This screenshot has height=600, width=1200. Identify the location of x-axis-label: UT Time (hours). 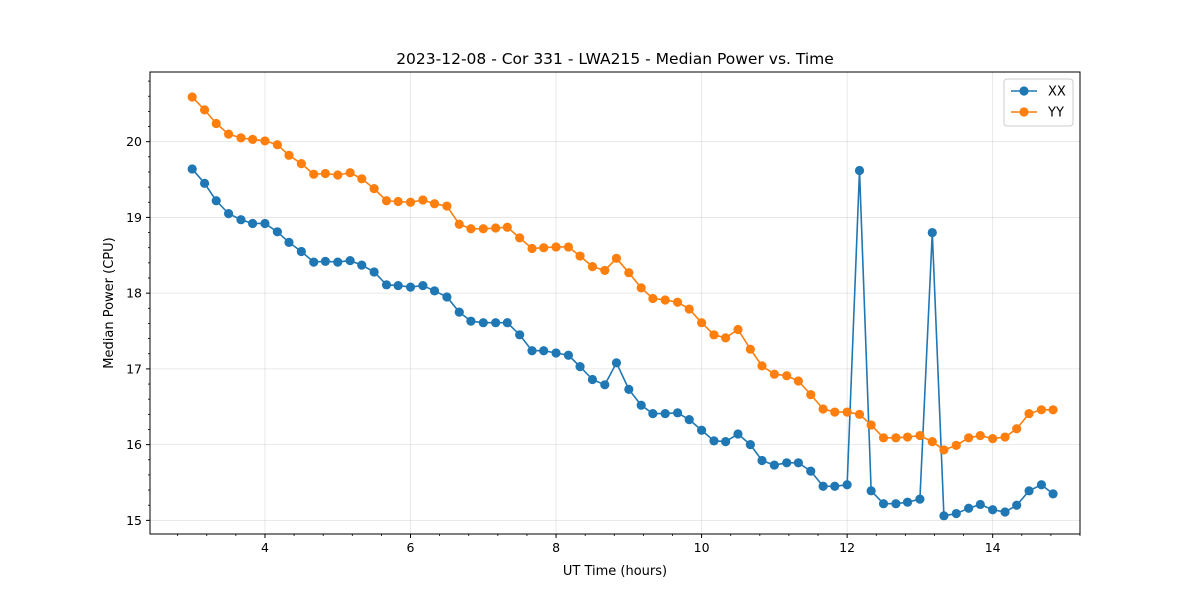
(615, 571).